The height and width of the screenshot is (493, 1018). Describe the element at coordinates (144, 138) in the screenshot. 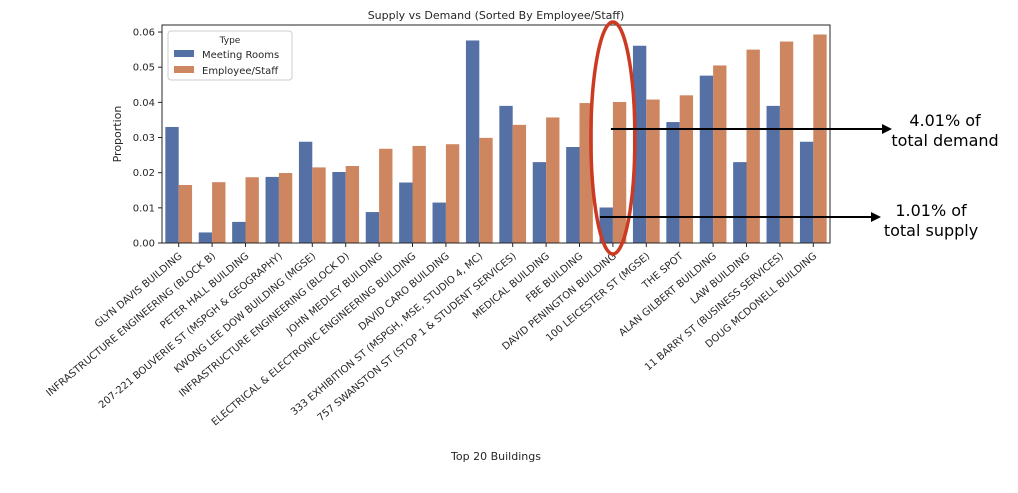

I see `y-tick-label: 0.03` at that location.